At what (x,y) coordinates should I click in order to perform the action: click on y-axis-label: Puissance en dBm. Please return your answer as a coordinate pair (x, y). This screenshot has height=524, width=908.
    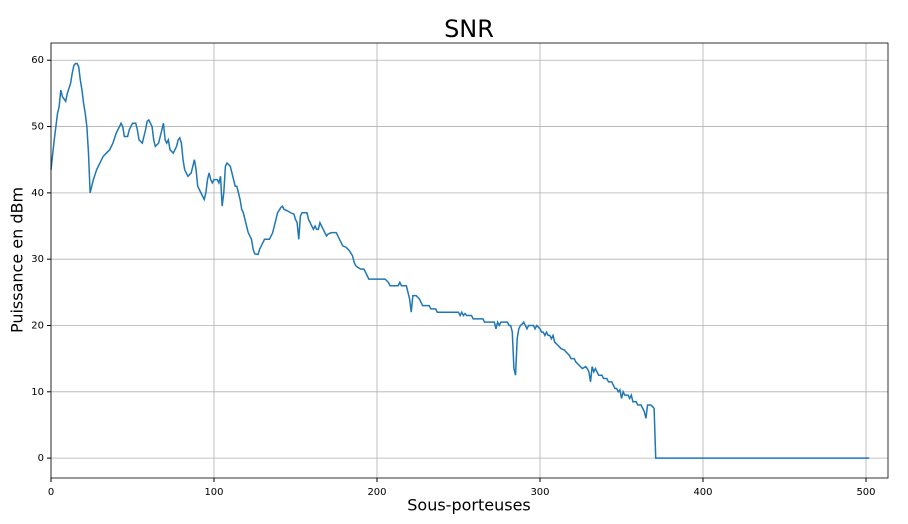
    Looking at the image, I should click on (17, 260).